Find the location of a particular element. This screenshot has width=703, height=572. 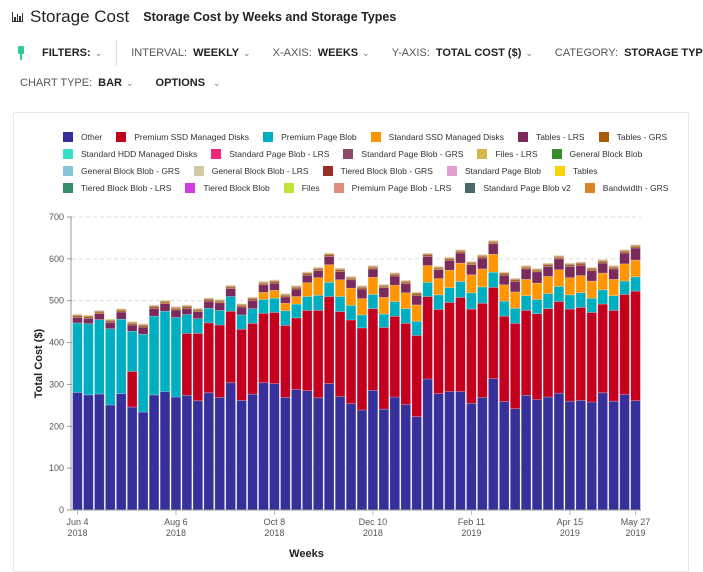

legend-item: General Block Blob is located at coordinates (596, 154).